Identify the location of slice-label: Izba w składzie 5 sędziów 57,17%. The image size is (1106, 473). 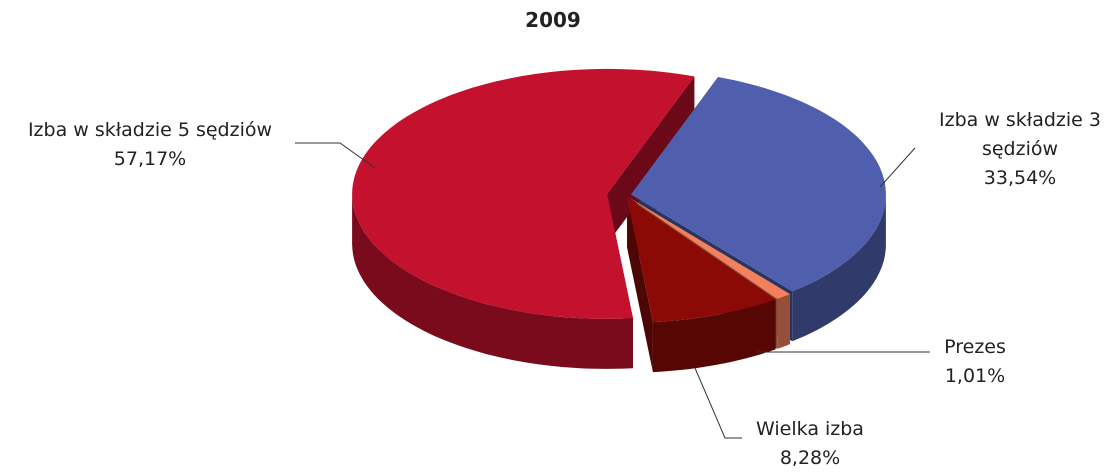
(150, 145).